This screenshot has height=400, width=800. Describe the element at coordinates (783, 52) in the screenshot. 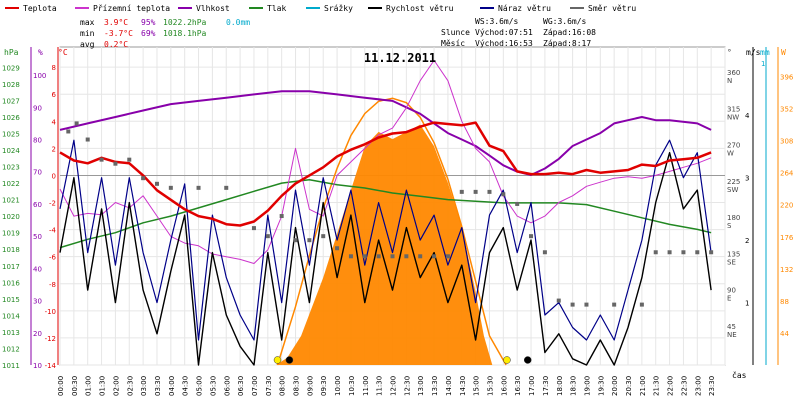

I see `wm2-axis-label: W` at that location.